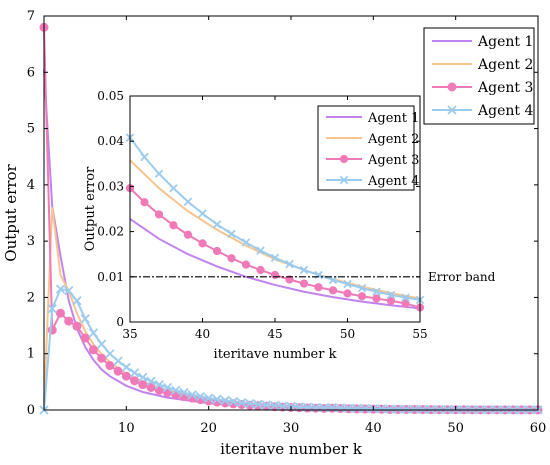 Image resolution: width=550 pixels, height=465 pixels. What do you see at coordinates (393, 139) in the screenshot?
I see `inset-legend-item-2-label: Agent 2` at bounding box center [393, 139].